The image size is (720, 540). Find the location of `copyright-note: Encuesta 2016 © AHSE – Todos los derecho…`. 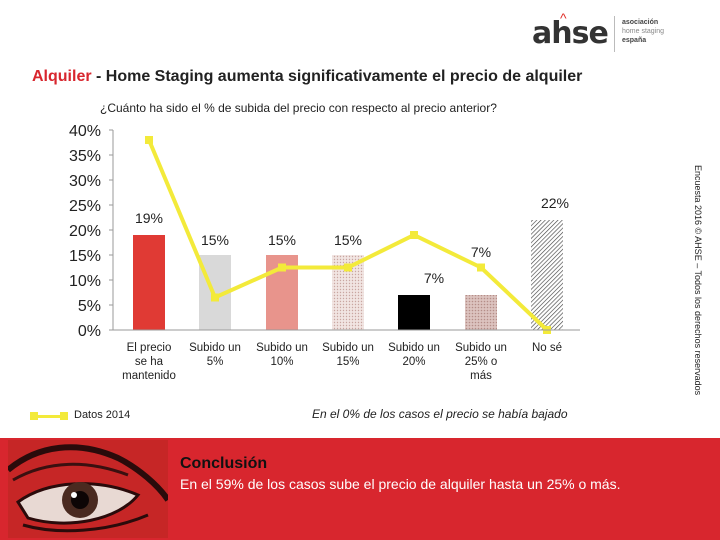

copyright-note: Encuesta 2016 © AHSE – Todos los derecho… is located at coordinates (702, 287).